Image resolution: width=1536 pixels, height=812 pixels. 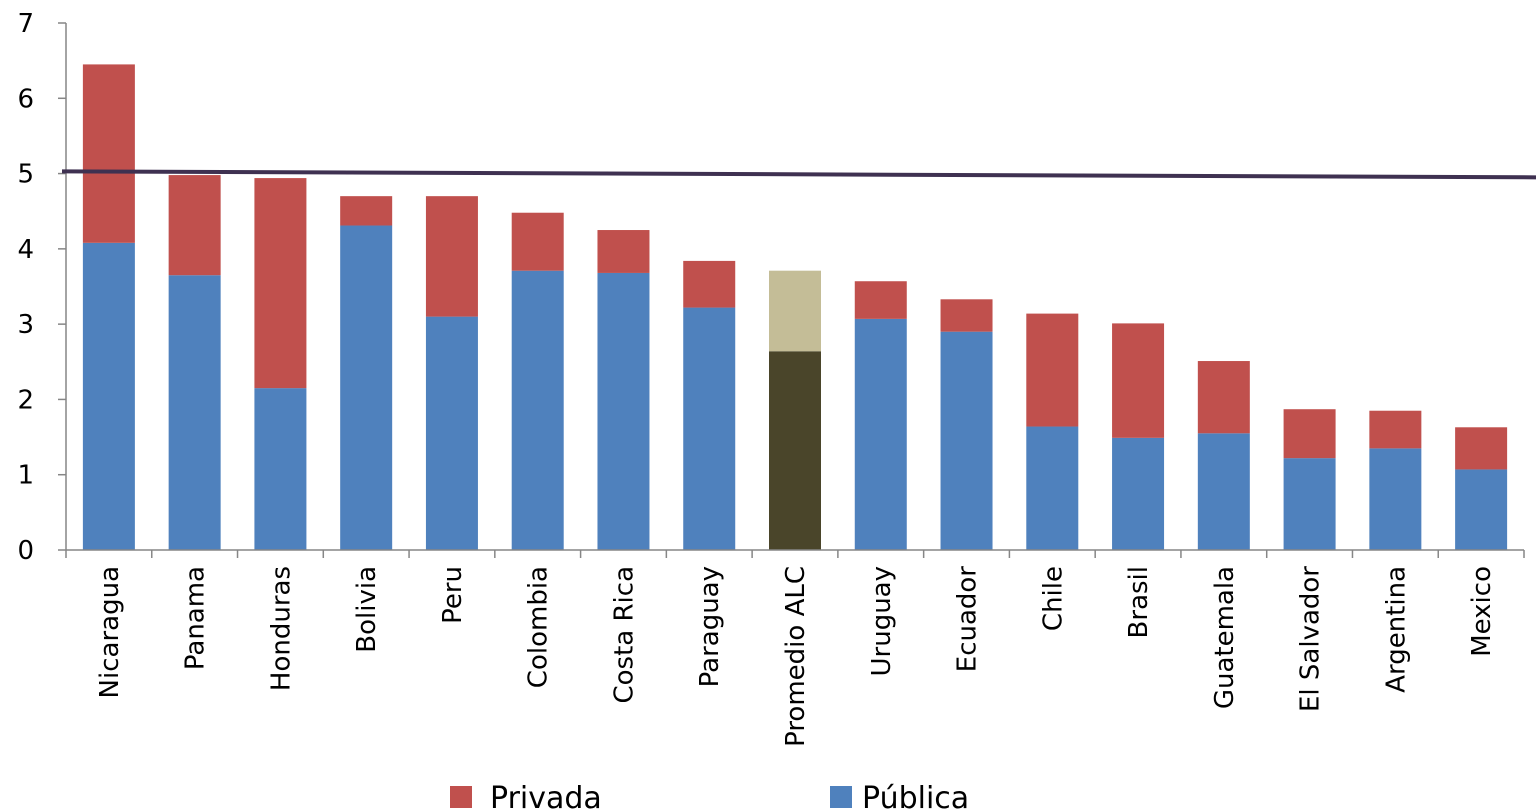 What do you see at coordinates (1482, 611) in the screenshot?
I see `x-tick-label-mexico: Mexico` at bounding box center [1482, 611].